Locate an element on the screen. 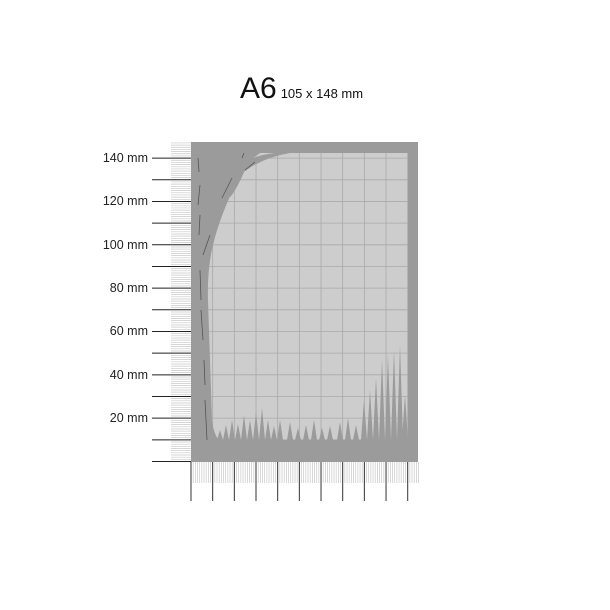  y-label-60: 60 mm is located at coordinates (128, 331).